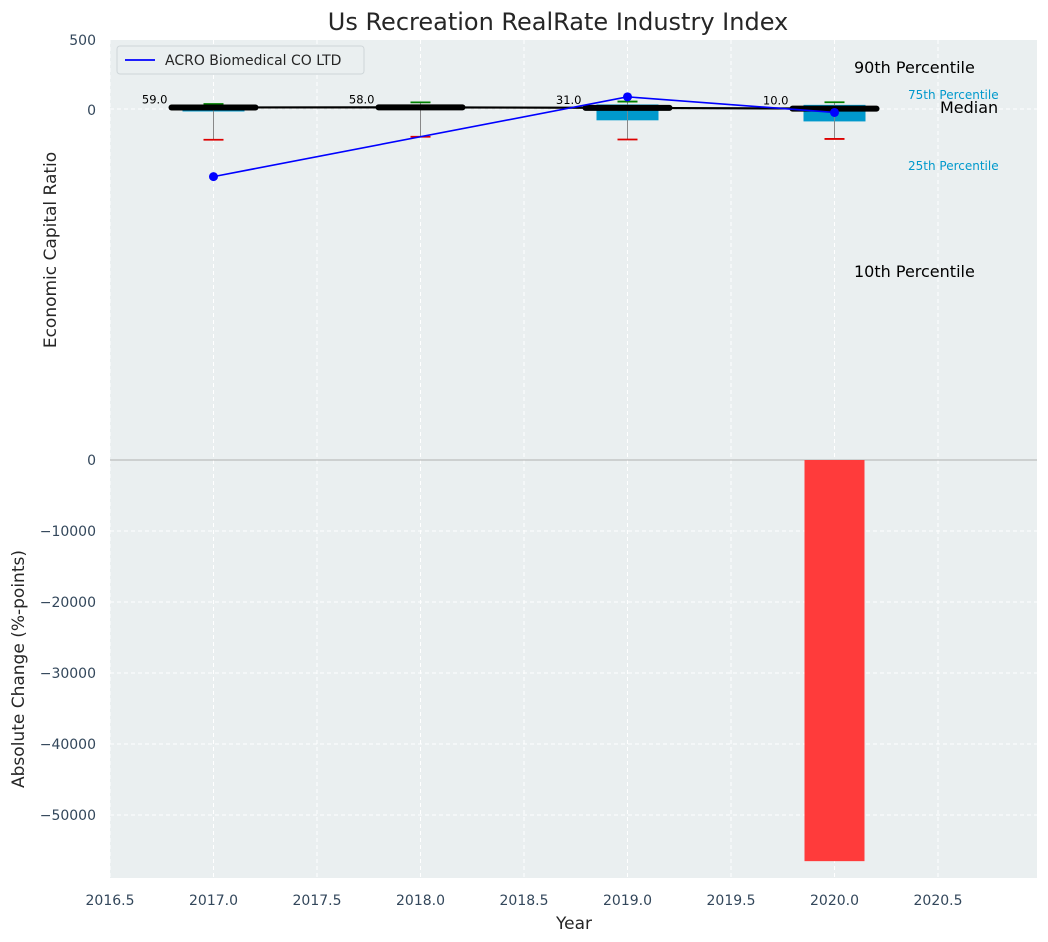 This screenshot has height=942, width=1048. What do you see at coordinates (362, 99) in the screenshot?
I see `median-value-label: 58.0` at bounding box center [362, 99].